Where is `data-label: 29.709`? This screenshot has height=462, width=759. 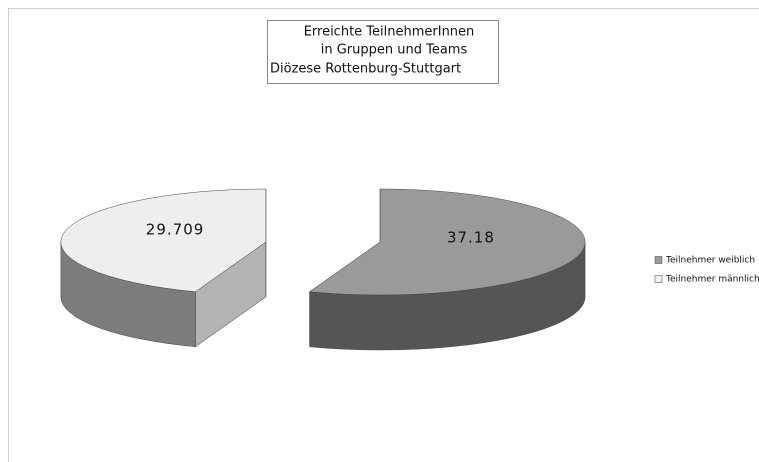 data-label: 29.709 is located at coordinates (175, 229).